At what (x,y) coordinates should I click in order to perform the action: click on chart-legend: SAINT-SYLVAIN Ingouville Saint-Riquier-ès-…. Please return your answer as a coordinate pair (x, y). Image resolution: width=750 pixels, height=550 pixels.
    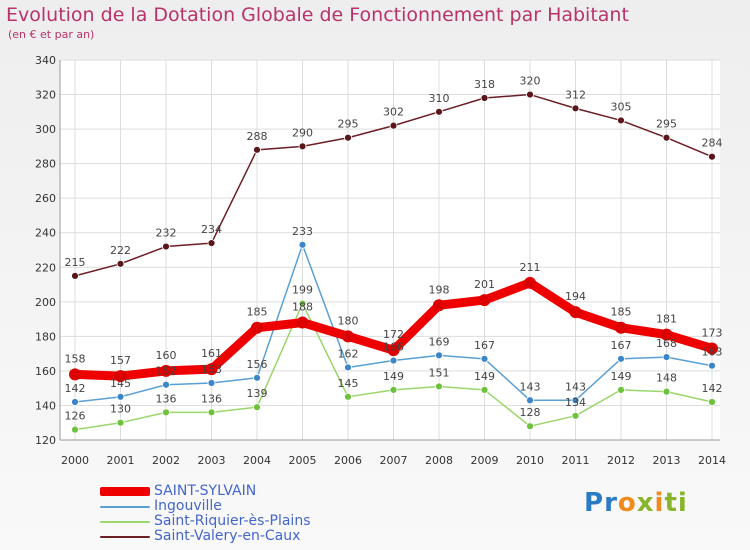
    Looking at the image, I should click on (205, 514).